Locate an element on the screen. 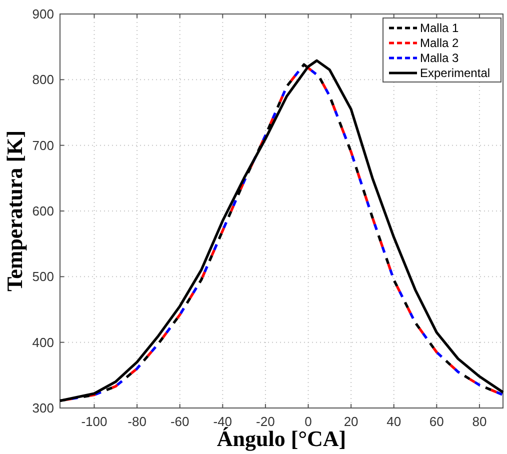 The width and height of the screenshot is (507, 454). x-tick-label: 0 is located at coordinates (308, 421).